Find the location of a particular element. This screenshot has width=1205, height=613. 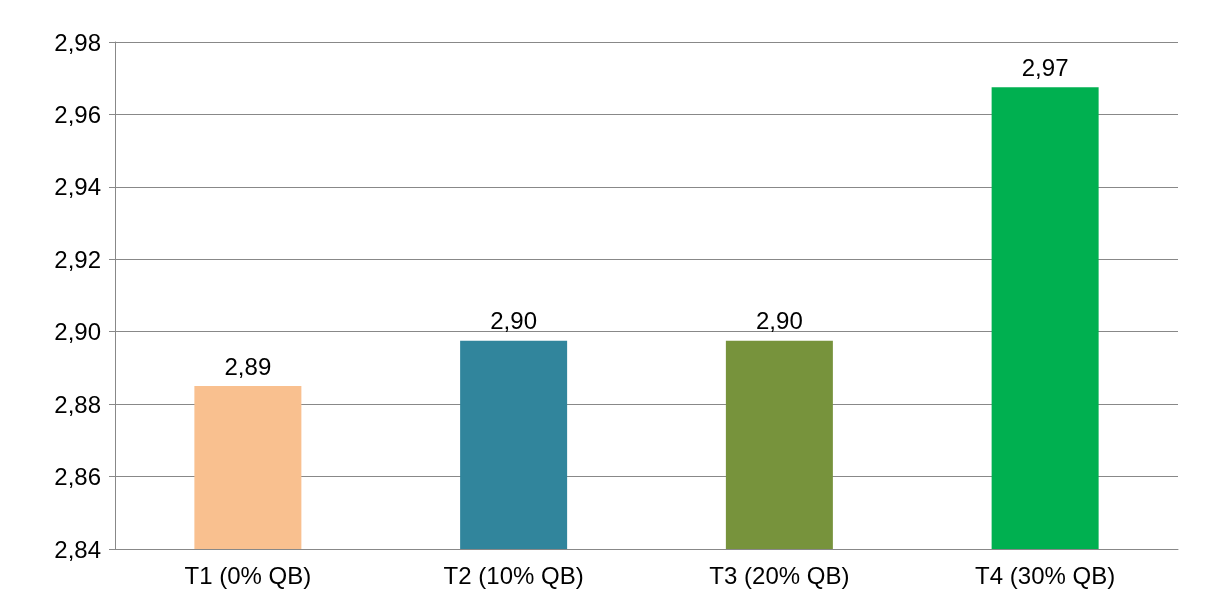

data-label: 2,97 is located at coordinates (1045, 67).